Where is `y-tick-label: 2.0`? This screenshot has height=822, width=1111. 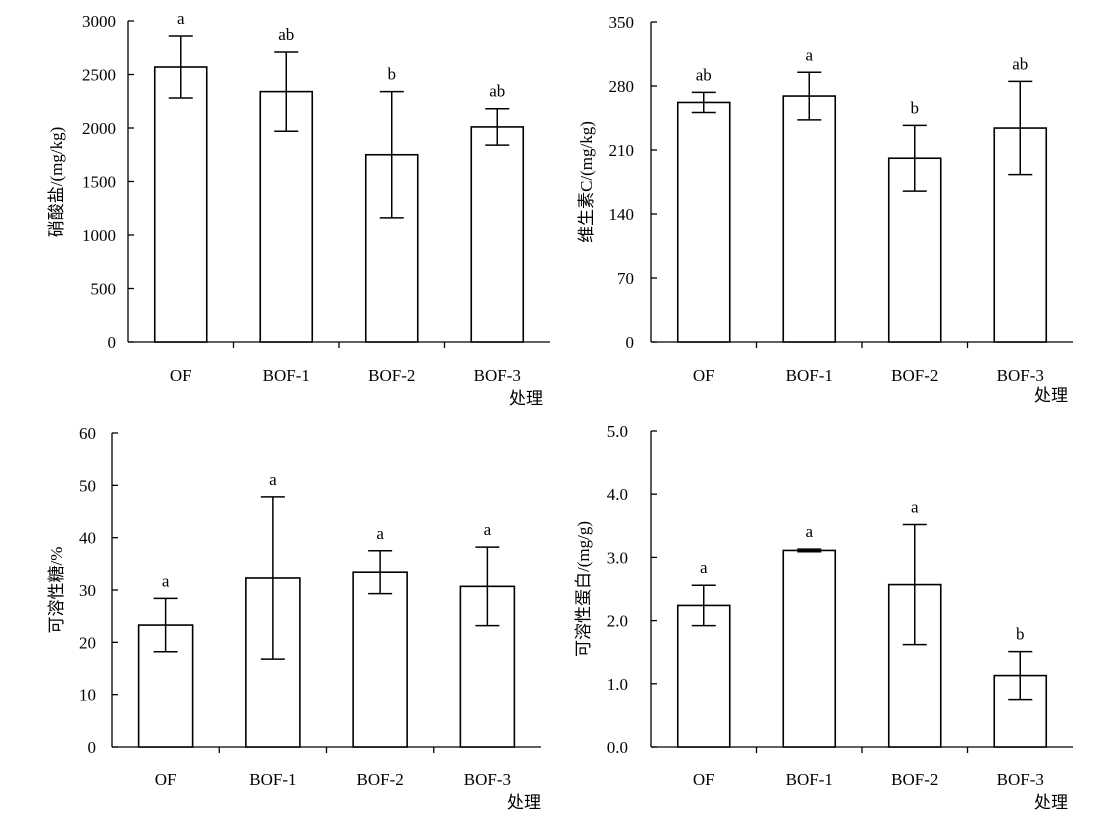
y-tick-label: 2.0 is located at coordinates (617, 621).